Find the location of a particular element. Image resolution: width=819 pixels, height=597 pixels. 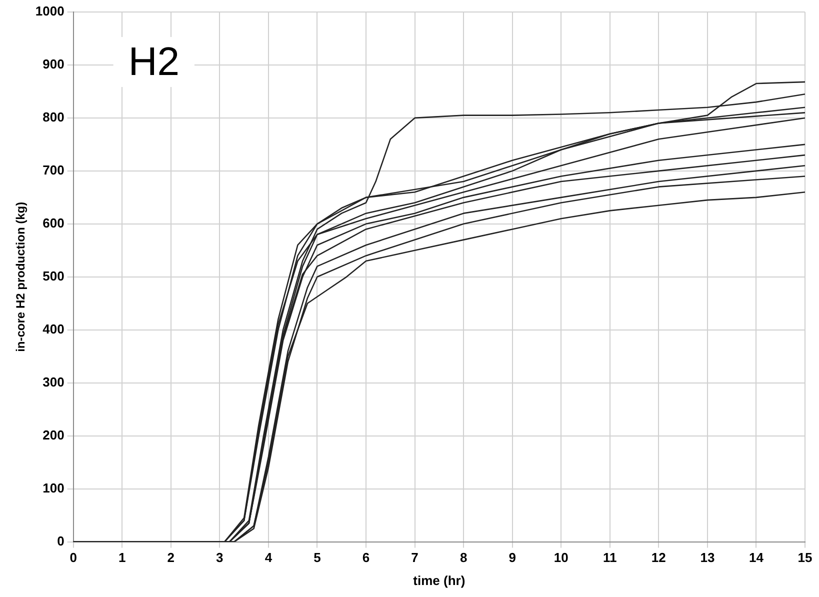

x-tick-label: 15 is located at coordinates (805, 558).